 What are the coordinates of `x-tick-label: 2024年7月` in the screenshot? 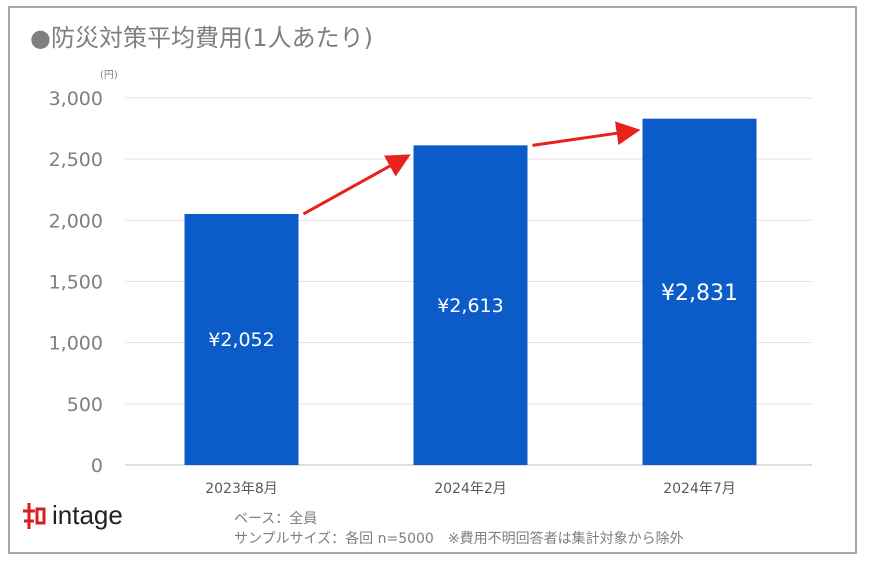 It's located at (699, 489).